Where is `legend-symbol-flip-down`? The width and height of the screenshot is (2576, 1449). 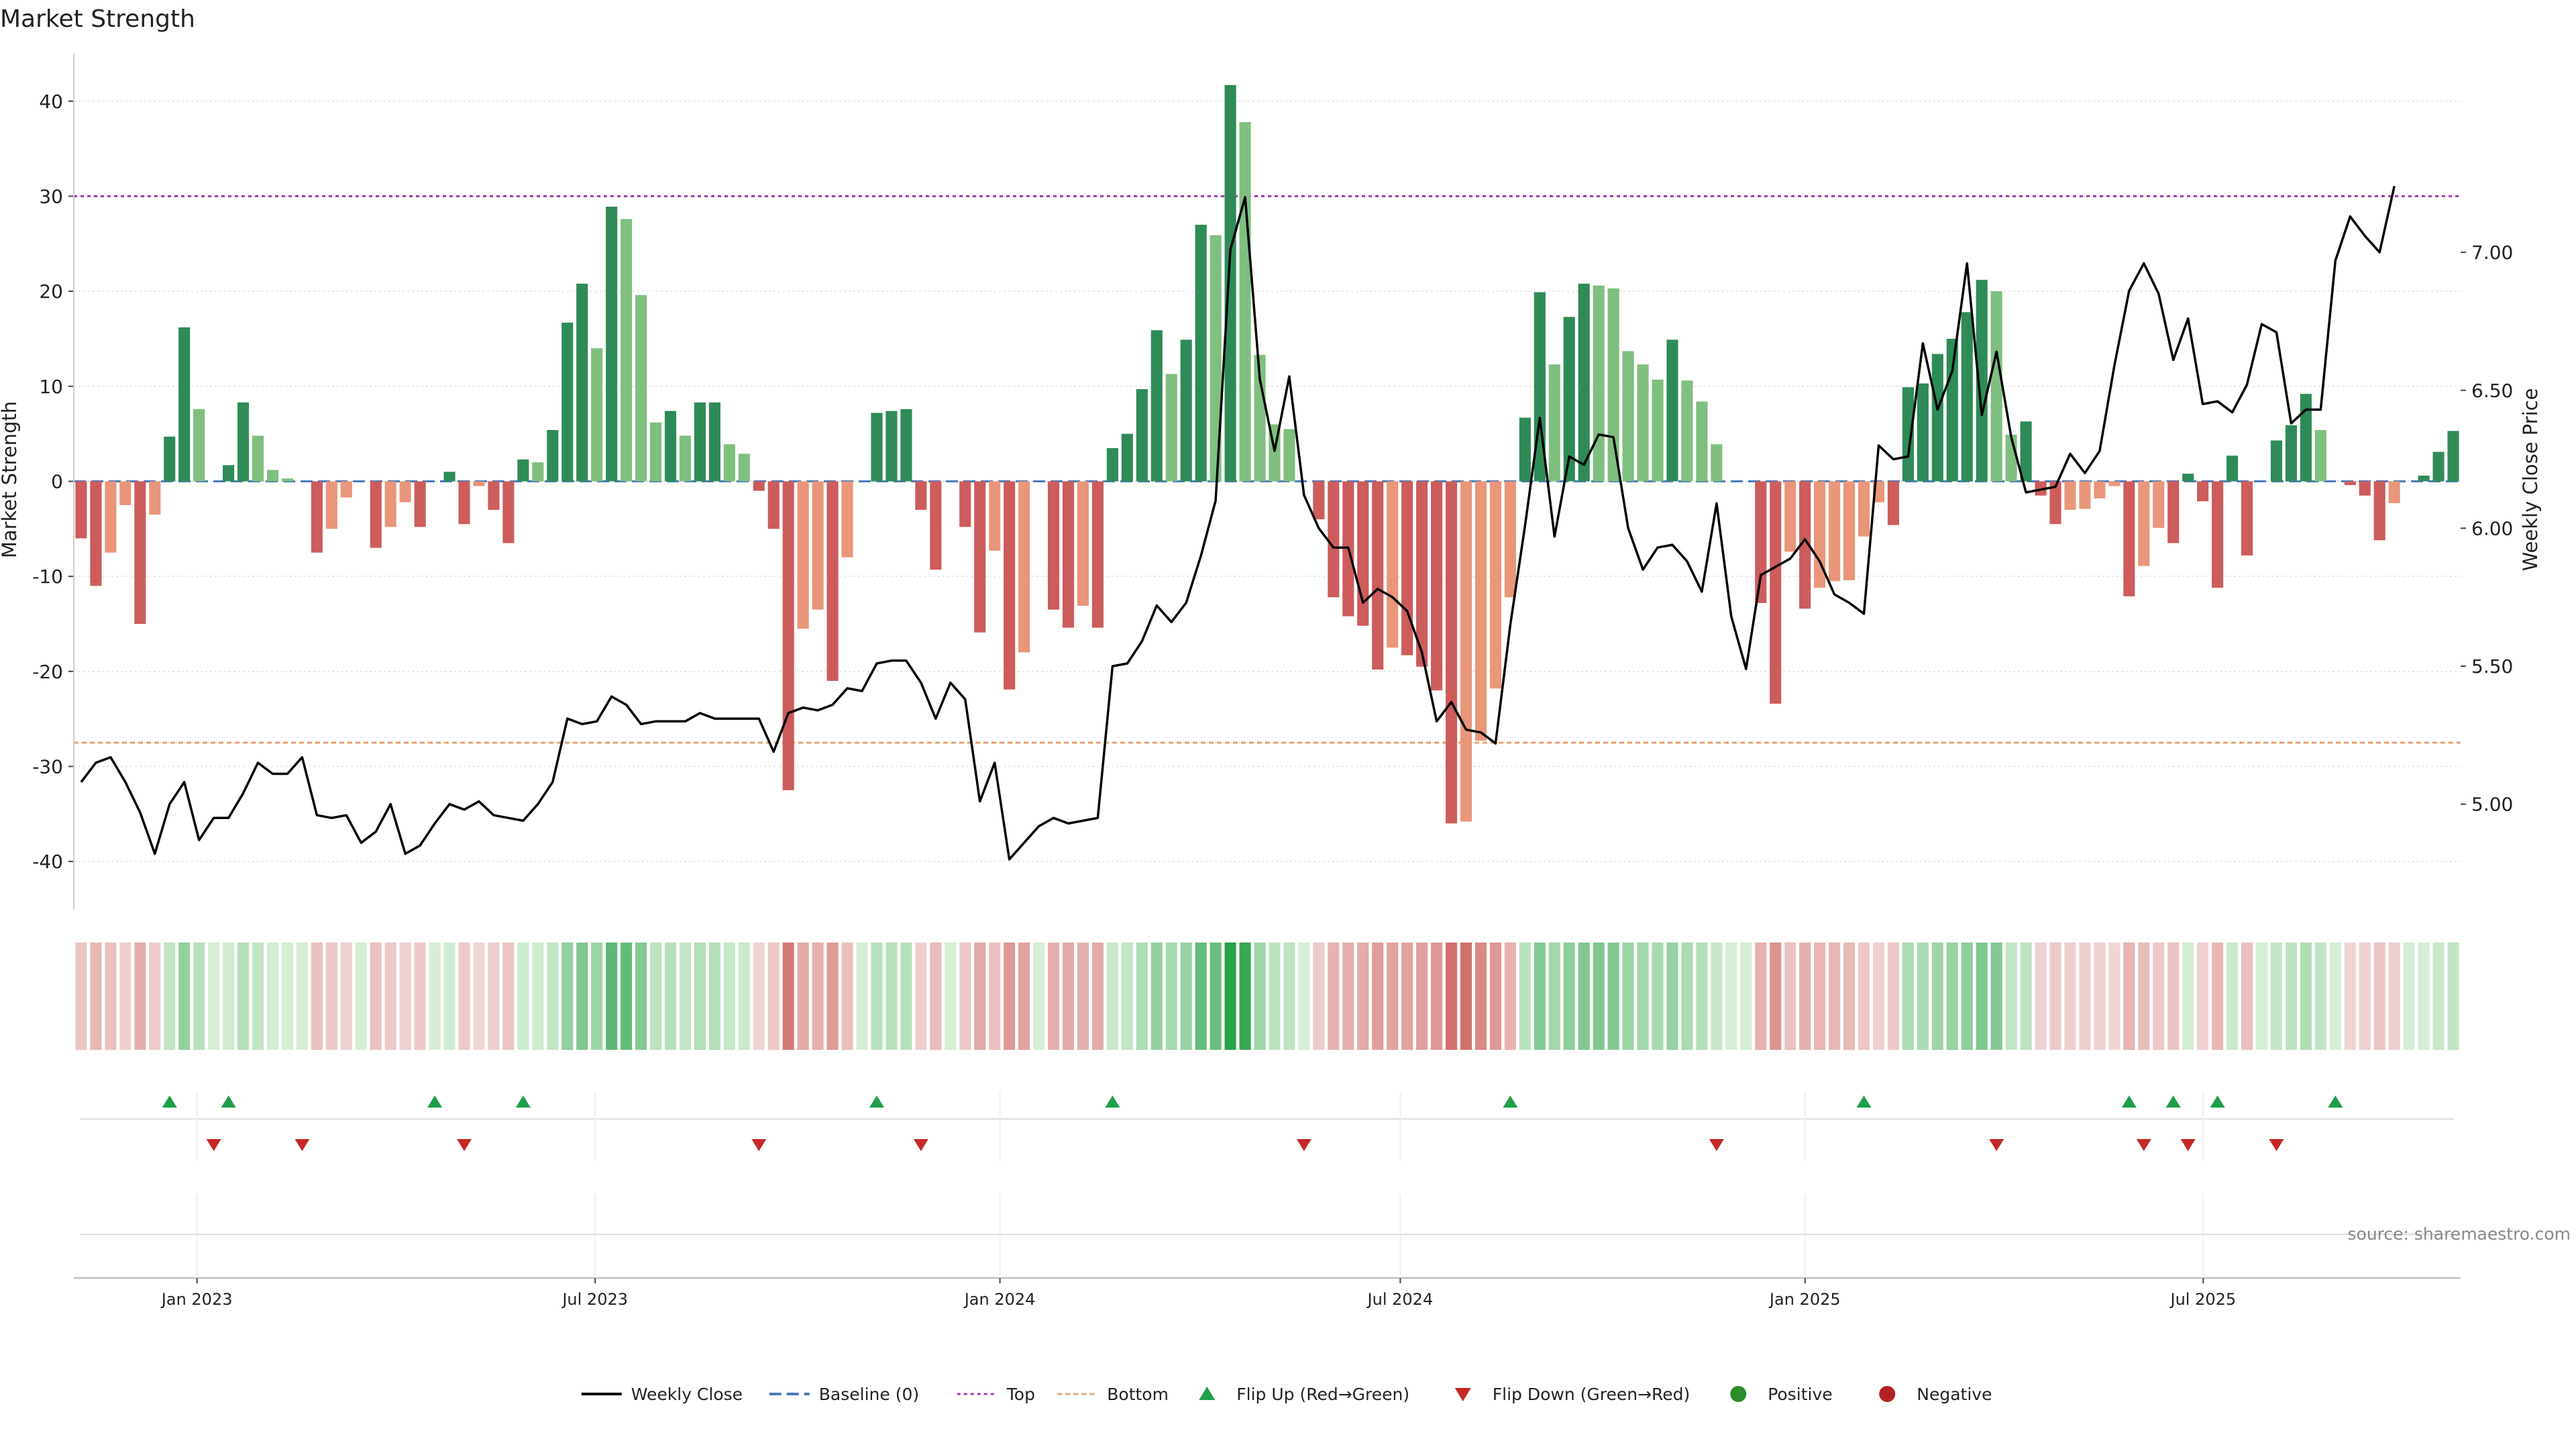
legend-symbol-flip-down is located at coordinates (1462, 1394).